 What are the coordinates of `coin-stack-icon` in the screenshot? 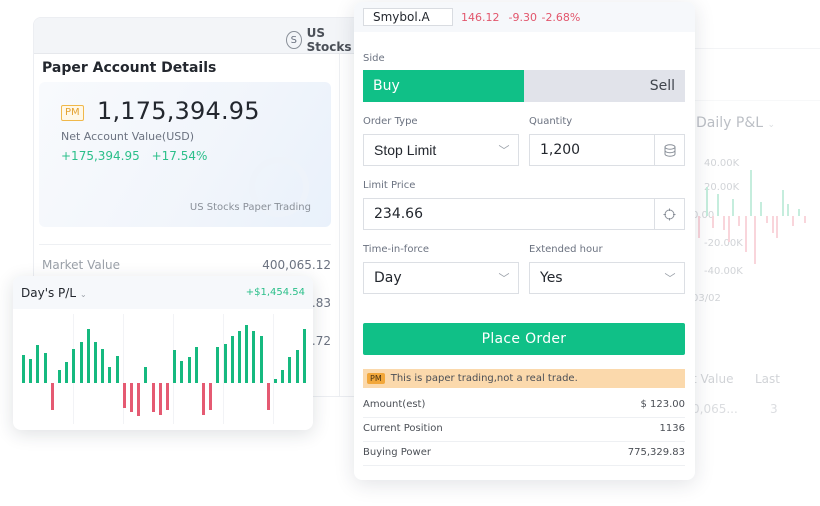 It's located at (669, 150).